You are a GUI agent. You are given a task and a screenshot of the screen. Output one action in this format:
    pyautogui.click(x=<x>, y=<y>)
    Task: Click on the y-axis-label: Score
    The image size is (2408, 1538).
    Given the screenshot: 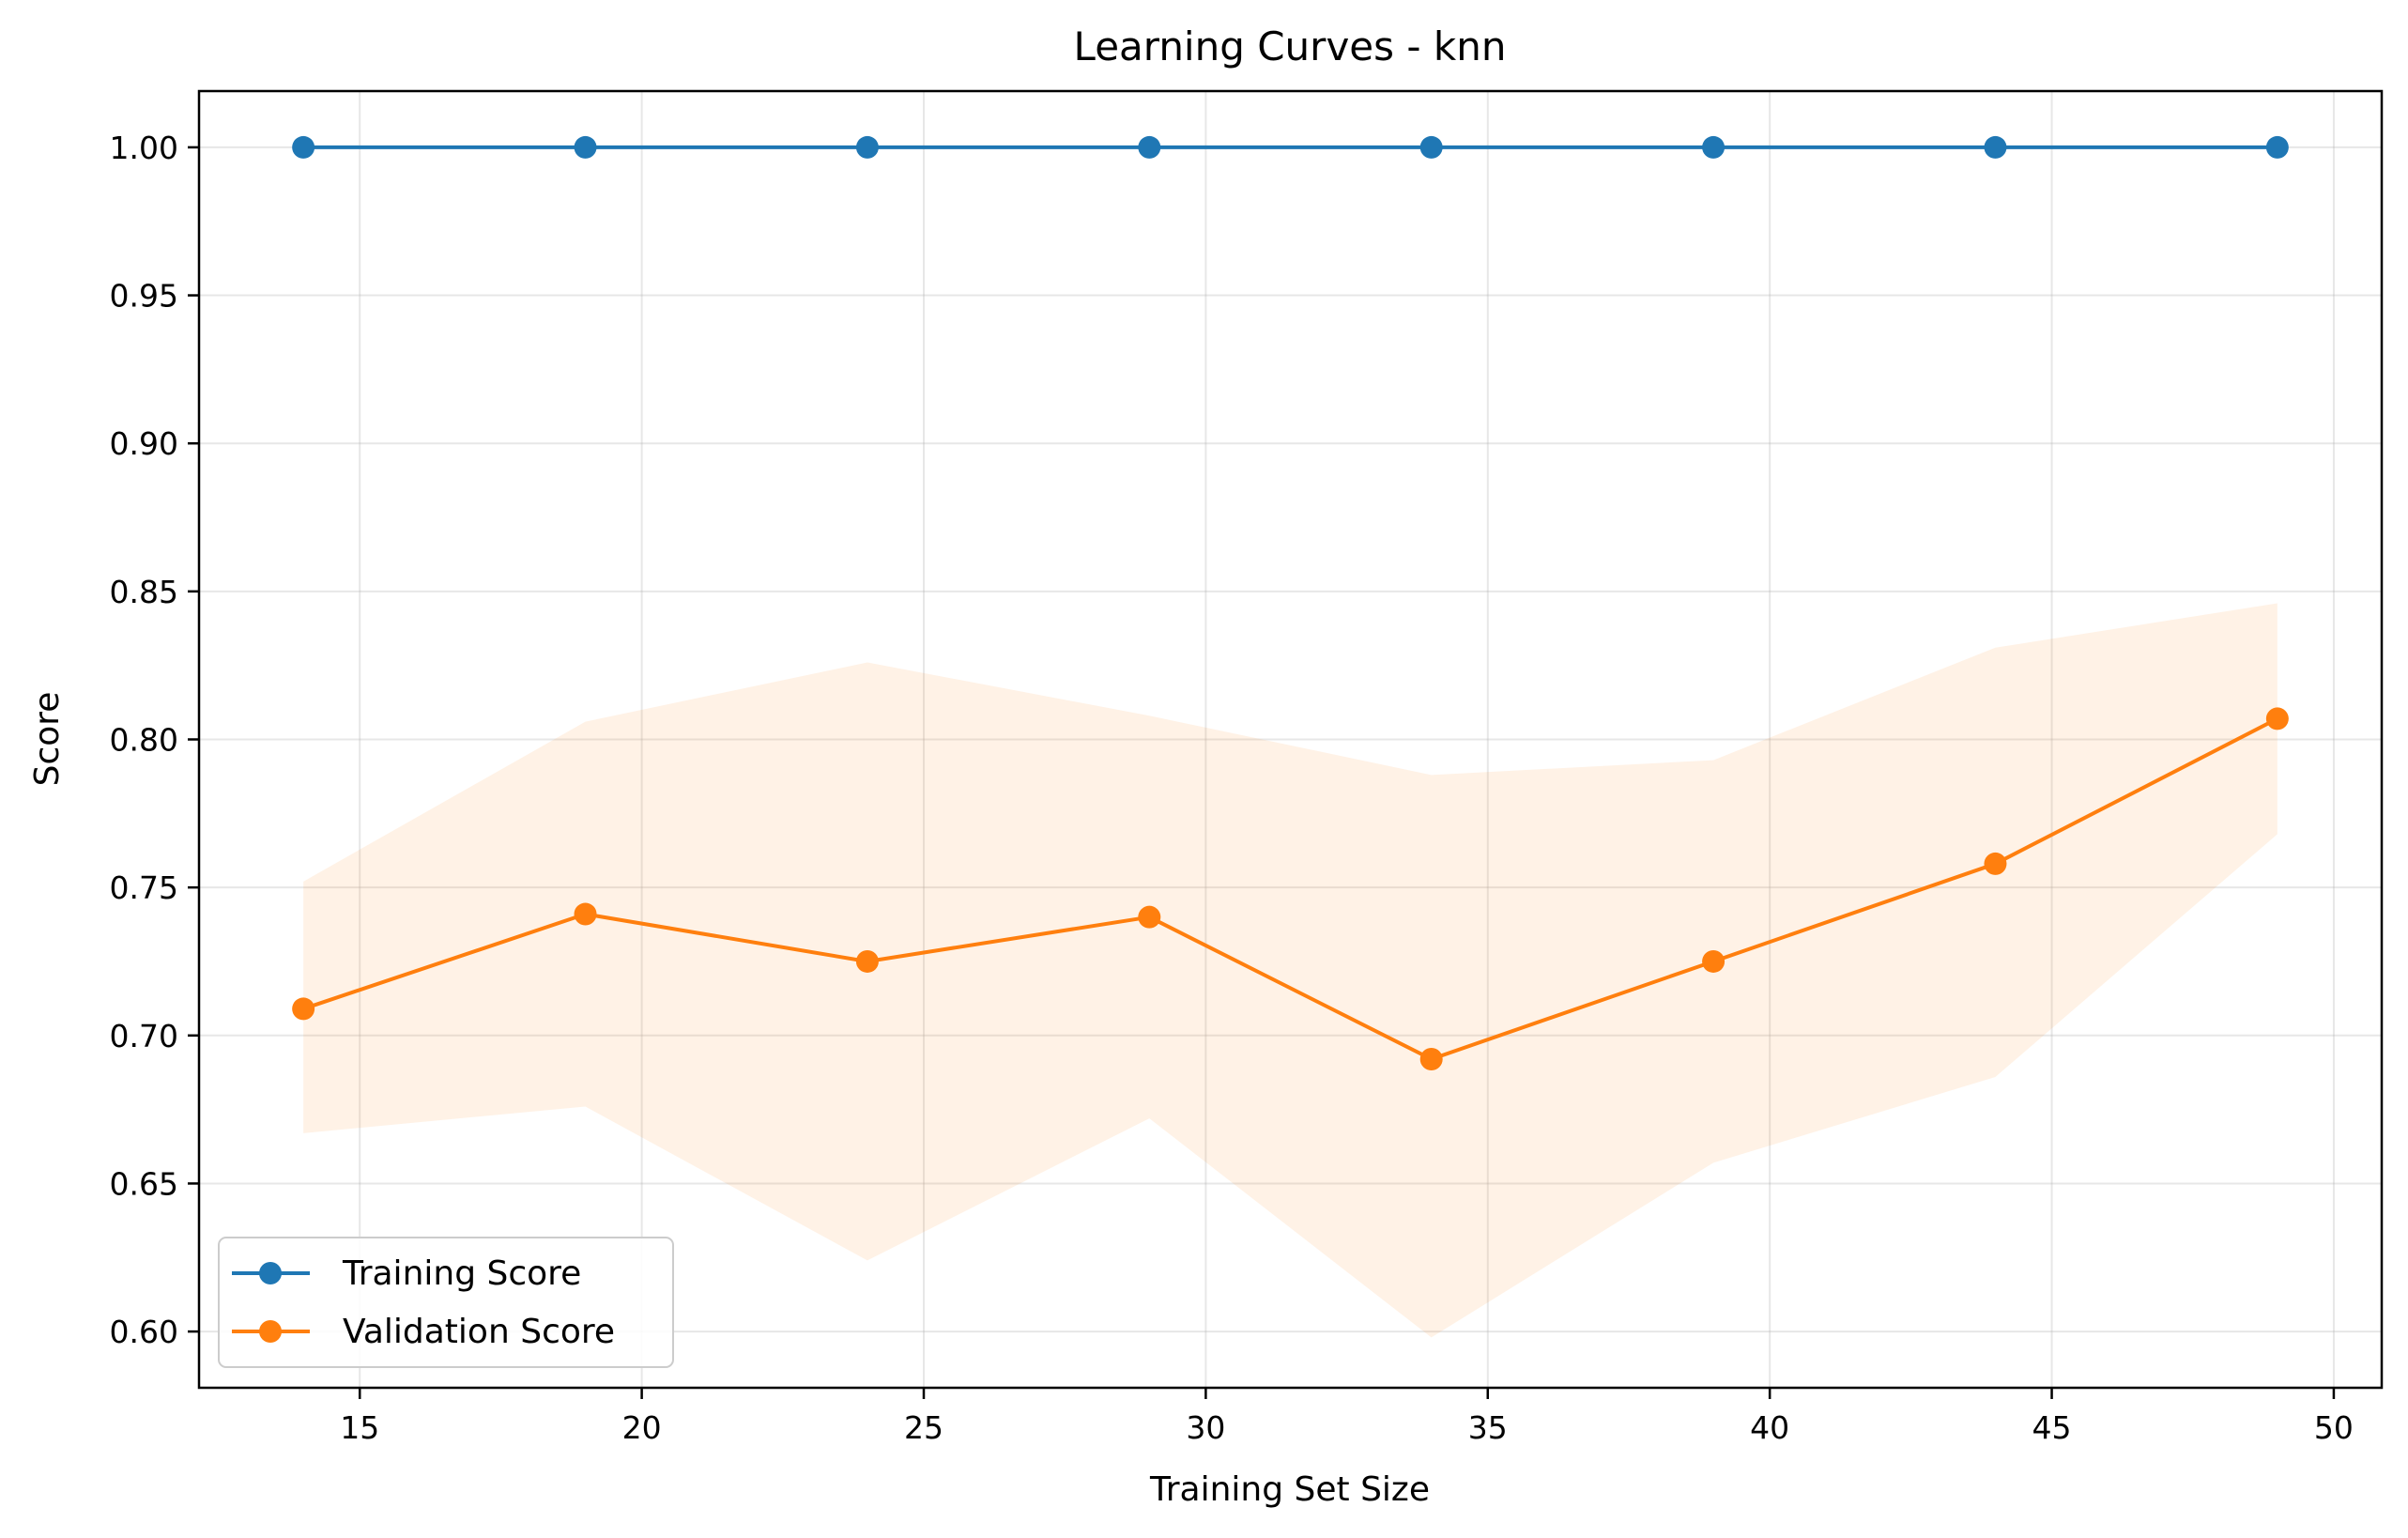 What is the action you would take?
    pyautogui.click(x=47, y=739)
    